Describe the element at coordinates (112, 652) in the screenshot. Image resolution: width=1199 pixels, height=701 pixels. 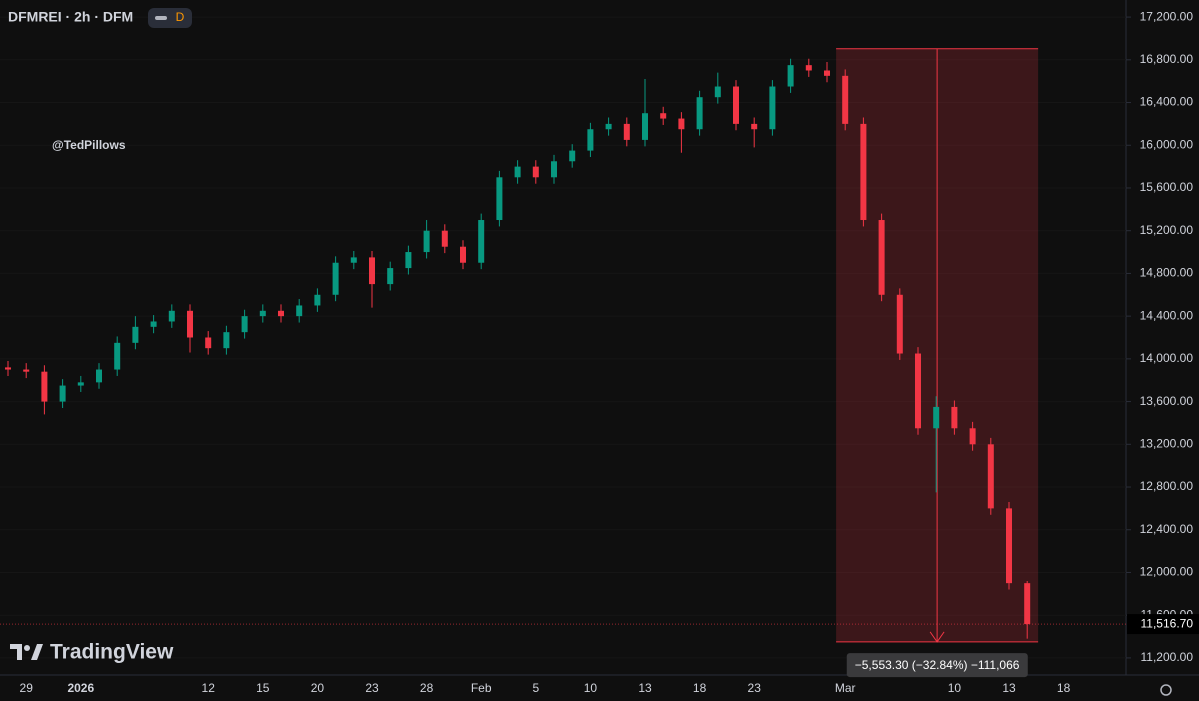
I see `logo: TradingView` at that location.